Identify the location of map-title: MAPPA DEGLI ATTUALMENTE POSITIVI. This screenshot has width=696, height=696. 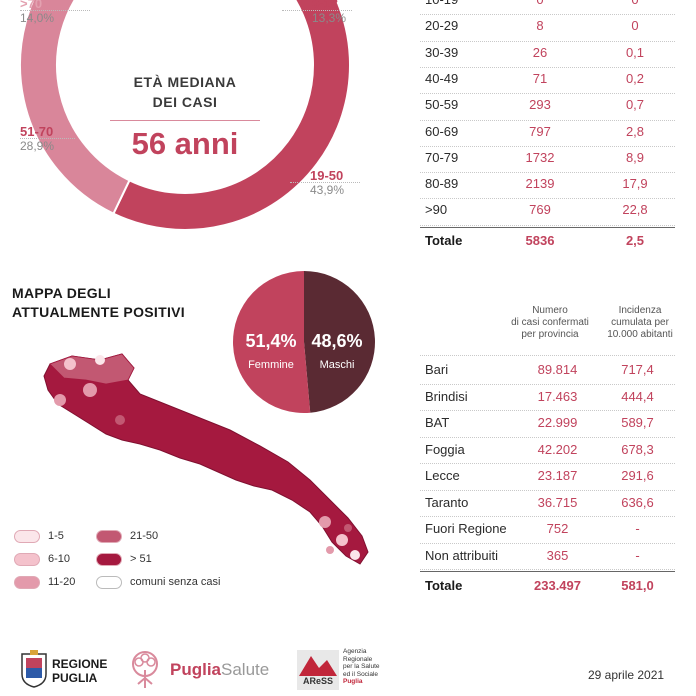
(98, 303).